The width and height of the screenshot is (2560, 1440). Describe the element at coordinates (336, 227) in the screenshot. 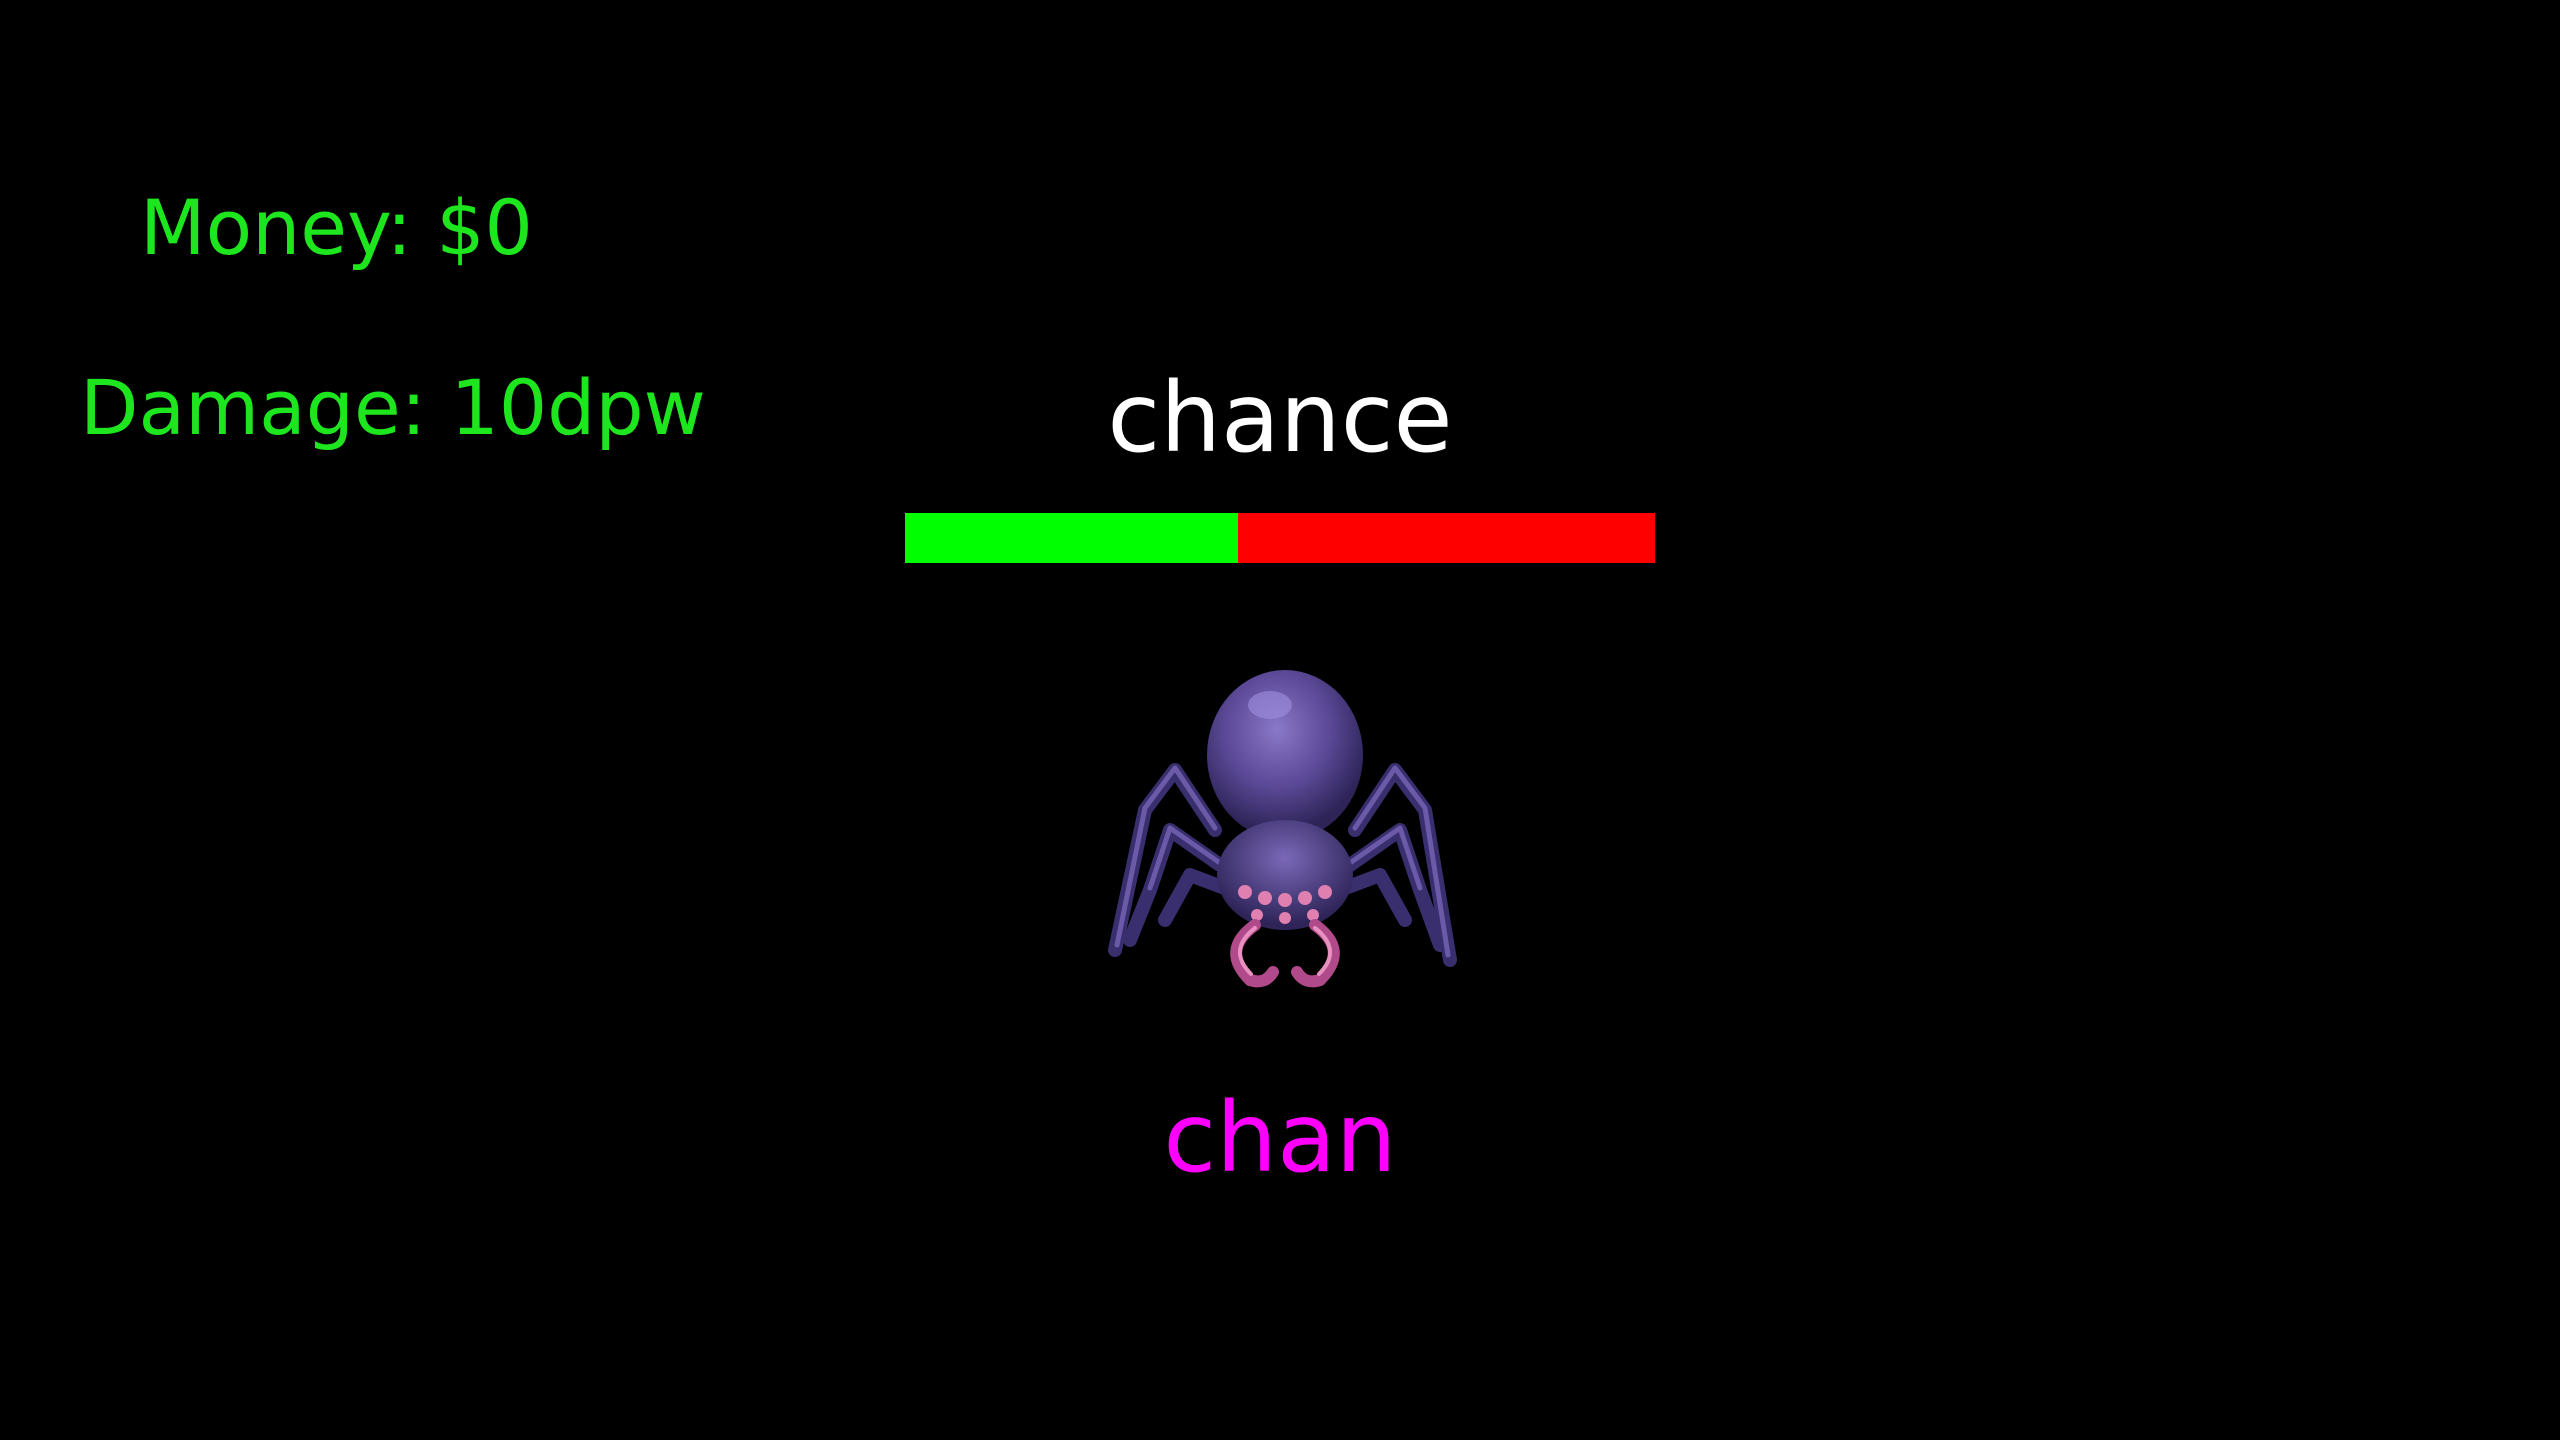

I see `money-counter: Money: $0` at that location.